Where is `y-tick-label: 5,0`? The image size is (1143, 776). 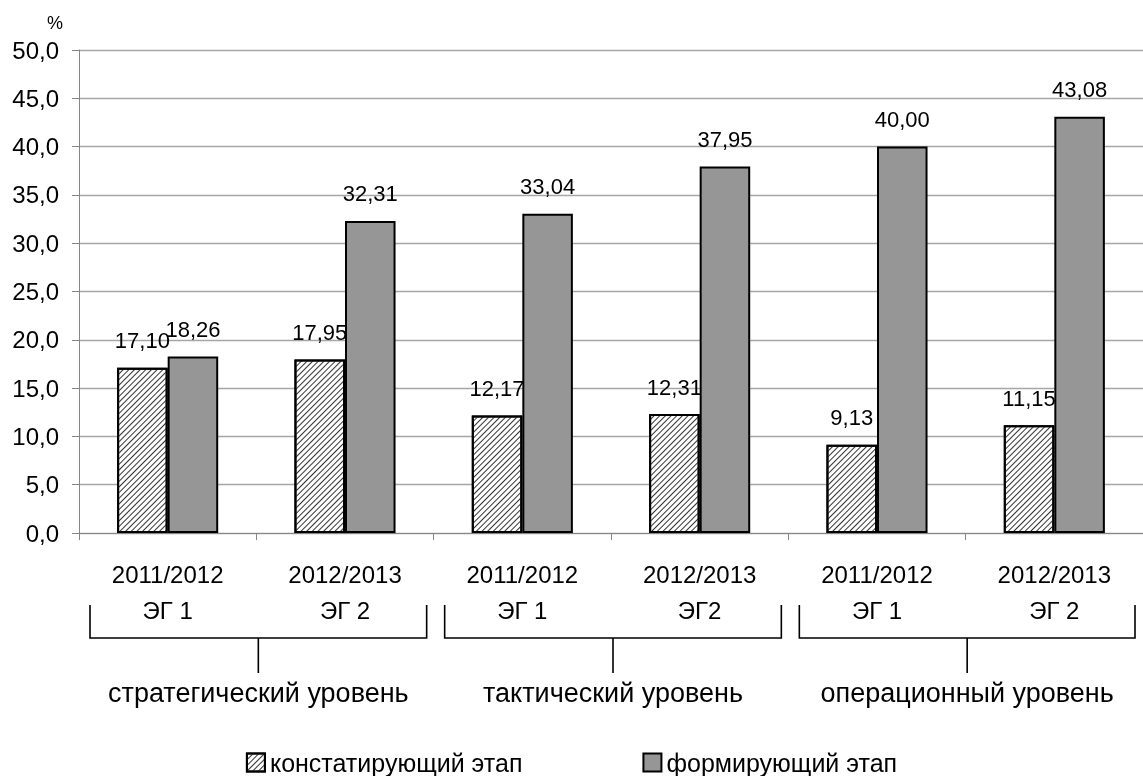
y-tick-label: 5,0 is located at coordinates (42, 485).